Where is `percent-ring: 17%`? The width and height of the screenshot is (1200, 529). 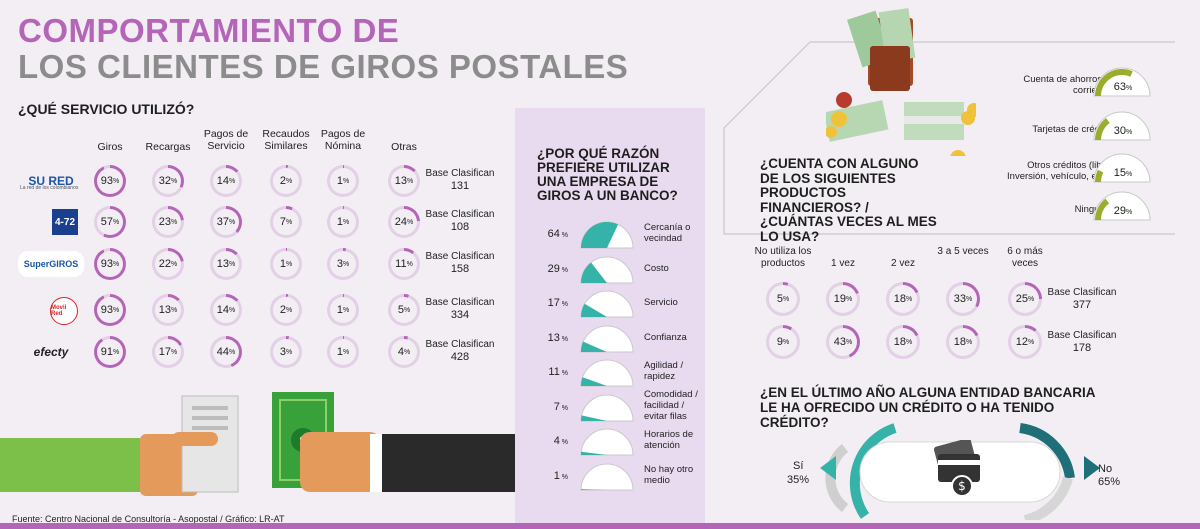
percent-ring: 17% is located at coordinates (168, 352).